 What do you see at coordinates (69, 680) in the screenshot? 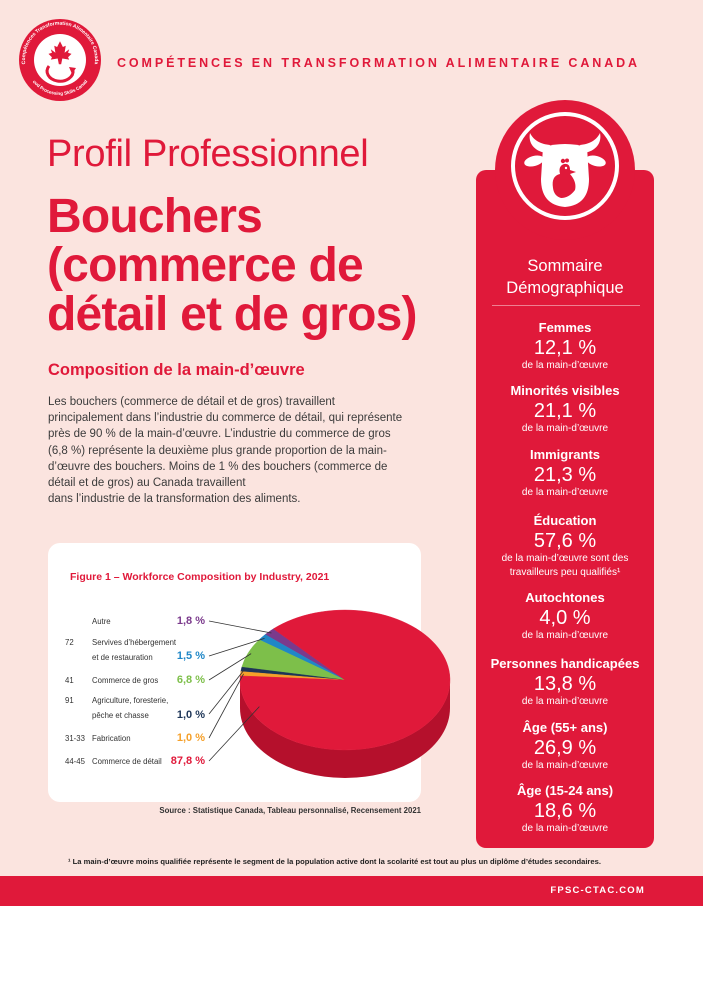
I see `legend-code: 41` at bounding box center [69, 680].